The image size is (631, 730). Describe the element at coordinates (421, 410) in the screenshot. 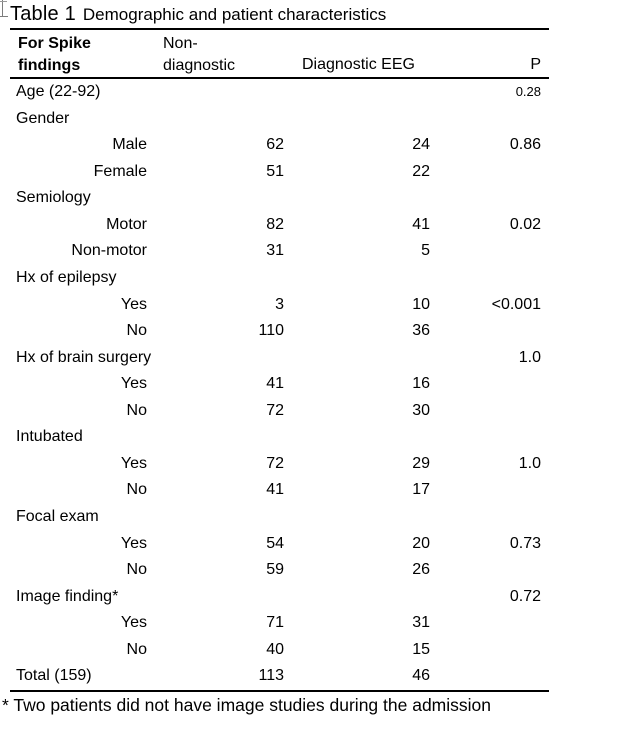

I see `cell-diagnostic-eeg: 30` at that location.